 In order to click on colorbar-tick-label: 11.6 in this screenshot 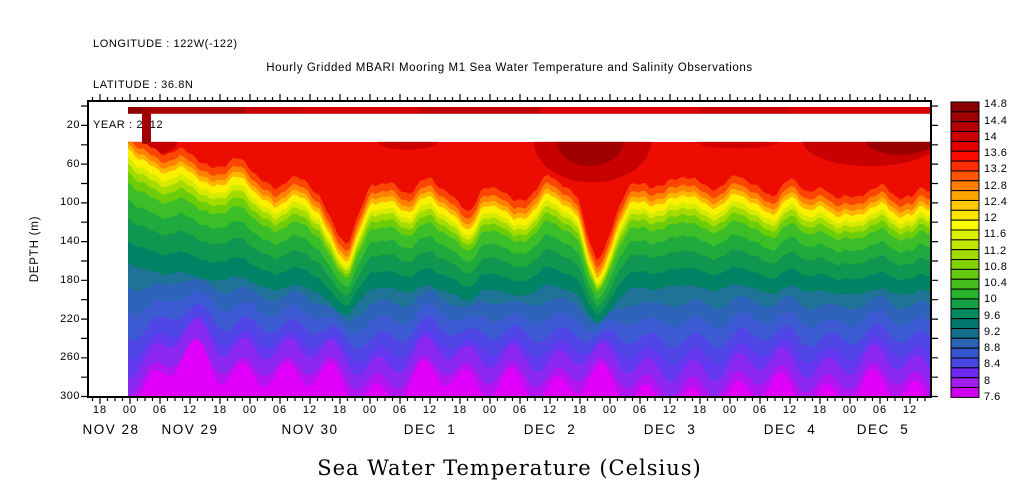, I will do `click(995, 234)`.